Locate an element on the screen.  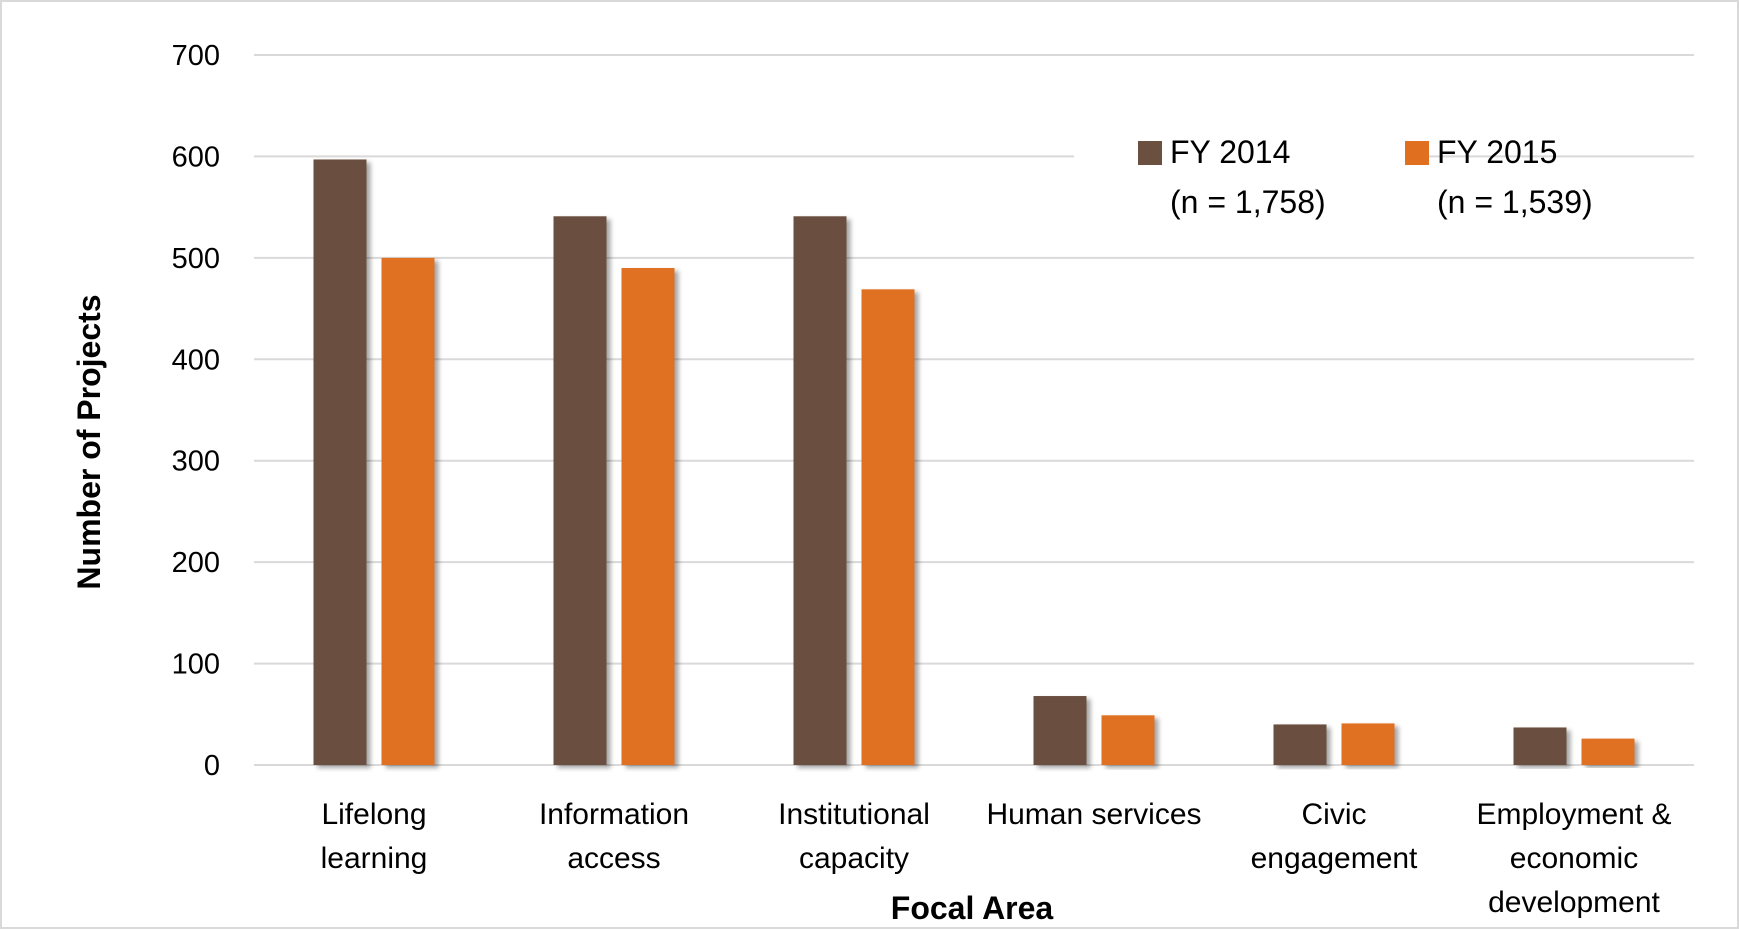
legend-background is located at coordinates (1242, 178).